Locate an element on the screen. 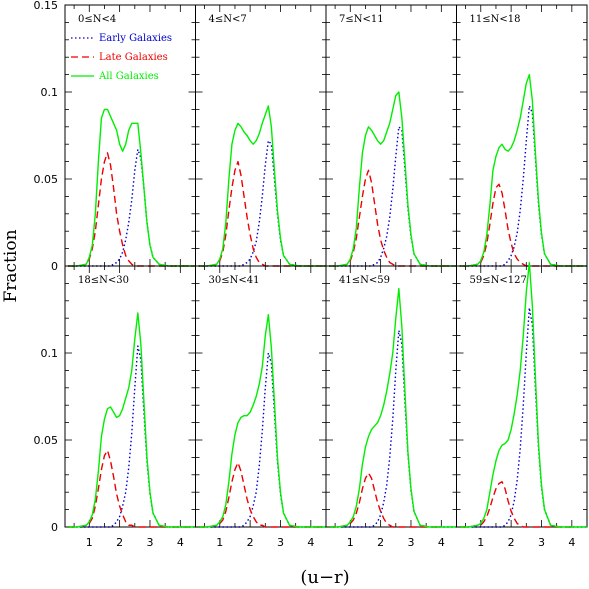 The height and width of the screenshot is (589, 589). panel-frame is located at coordinates (522, 396).